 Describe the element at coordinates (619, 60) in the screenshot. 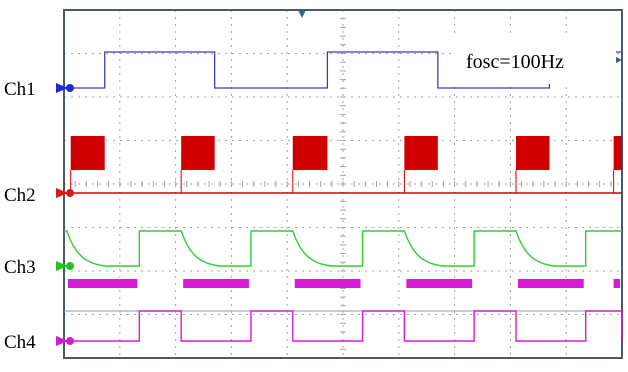

I see `right-edge-marker` at that location.